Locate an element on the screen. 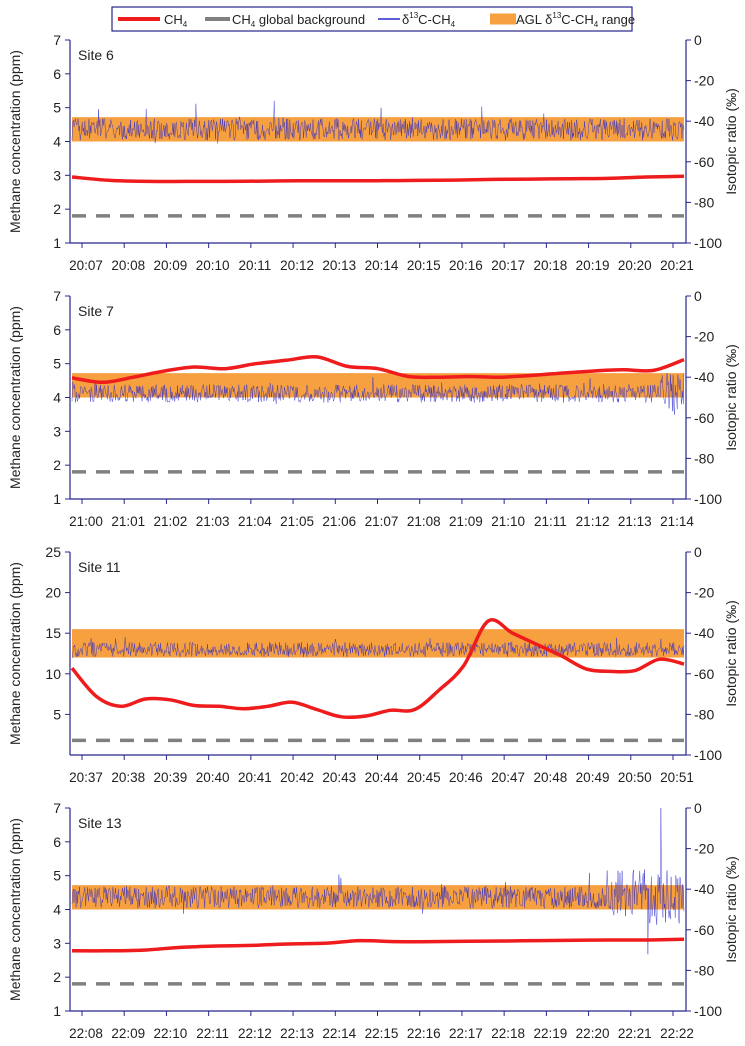  x-tick-label: 22:09 is located at coordinates (128, 1033).